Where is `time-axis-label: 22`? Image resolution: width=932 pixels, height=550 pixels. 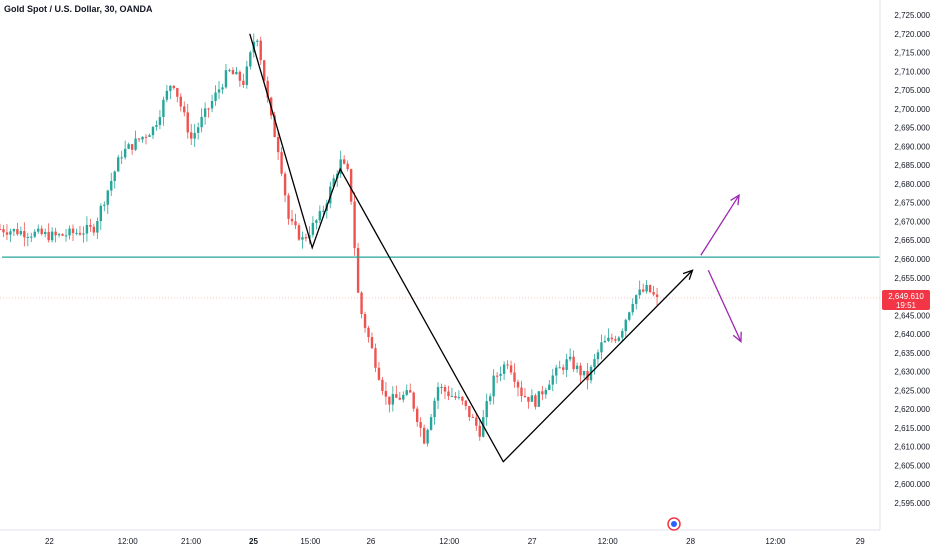
time-axis-label: 22 is located at coordinates (49, 541).